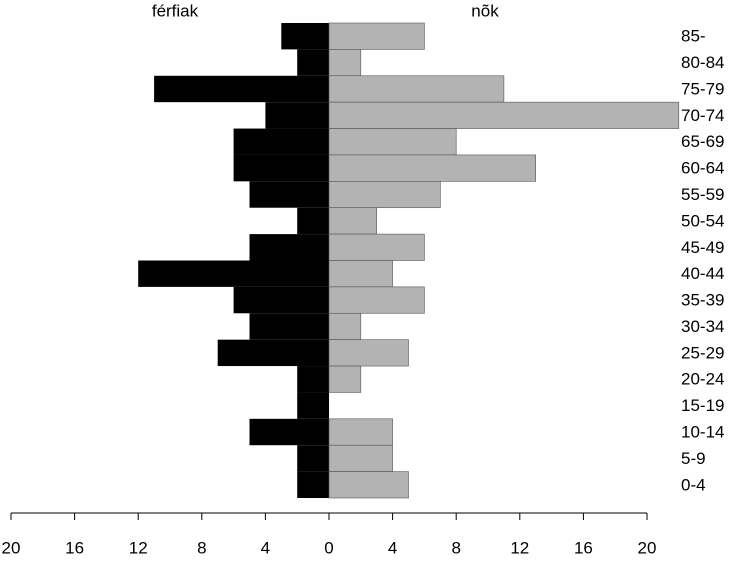 This screenshot has height=561, width=733. What do you see at coordinates (702, 220) in the screenshot?
I see `category-label: 50-54` at bounding box center [702, 220].